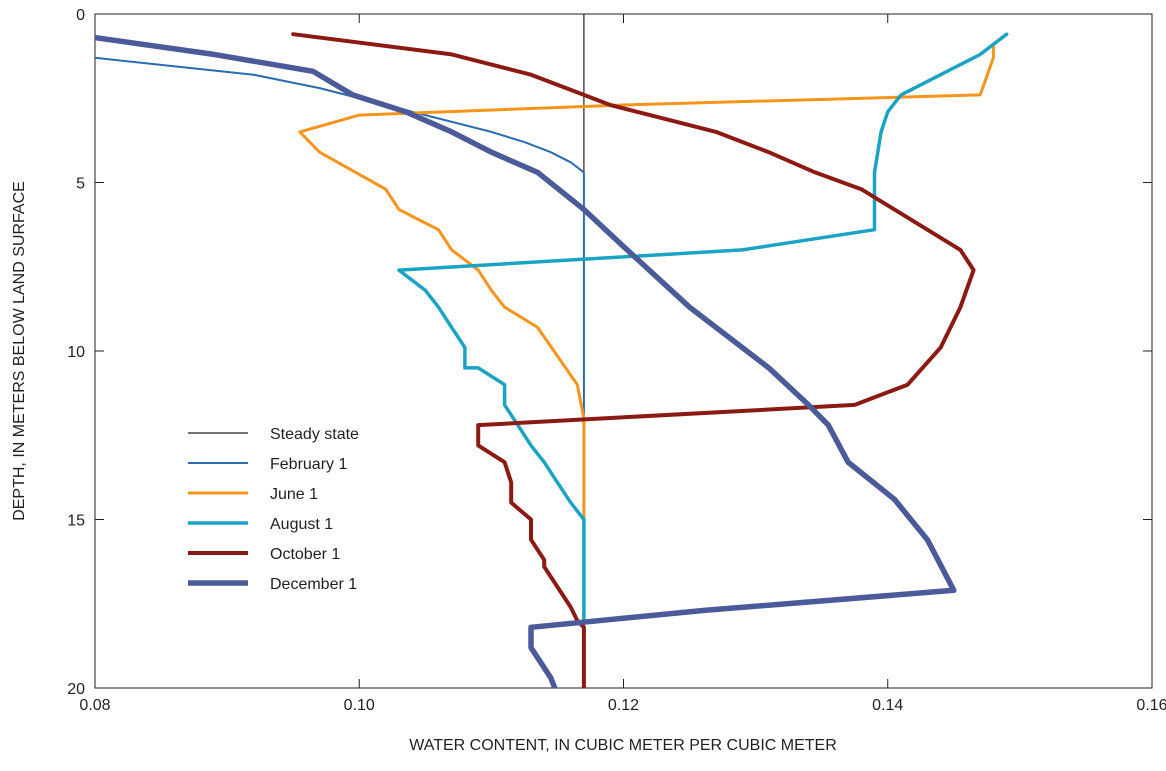 This screenshot has height=771, width=1166. Describe the element at coordinates (1151, 705) in the screenshot. I see `x-tick-label: 0.16` at that location.